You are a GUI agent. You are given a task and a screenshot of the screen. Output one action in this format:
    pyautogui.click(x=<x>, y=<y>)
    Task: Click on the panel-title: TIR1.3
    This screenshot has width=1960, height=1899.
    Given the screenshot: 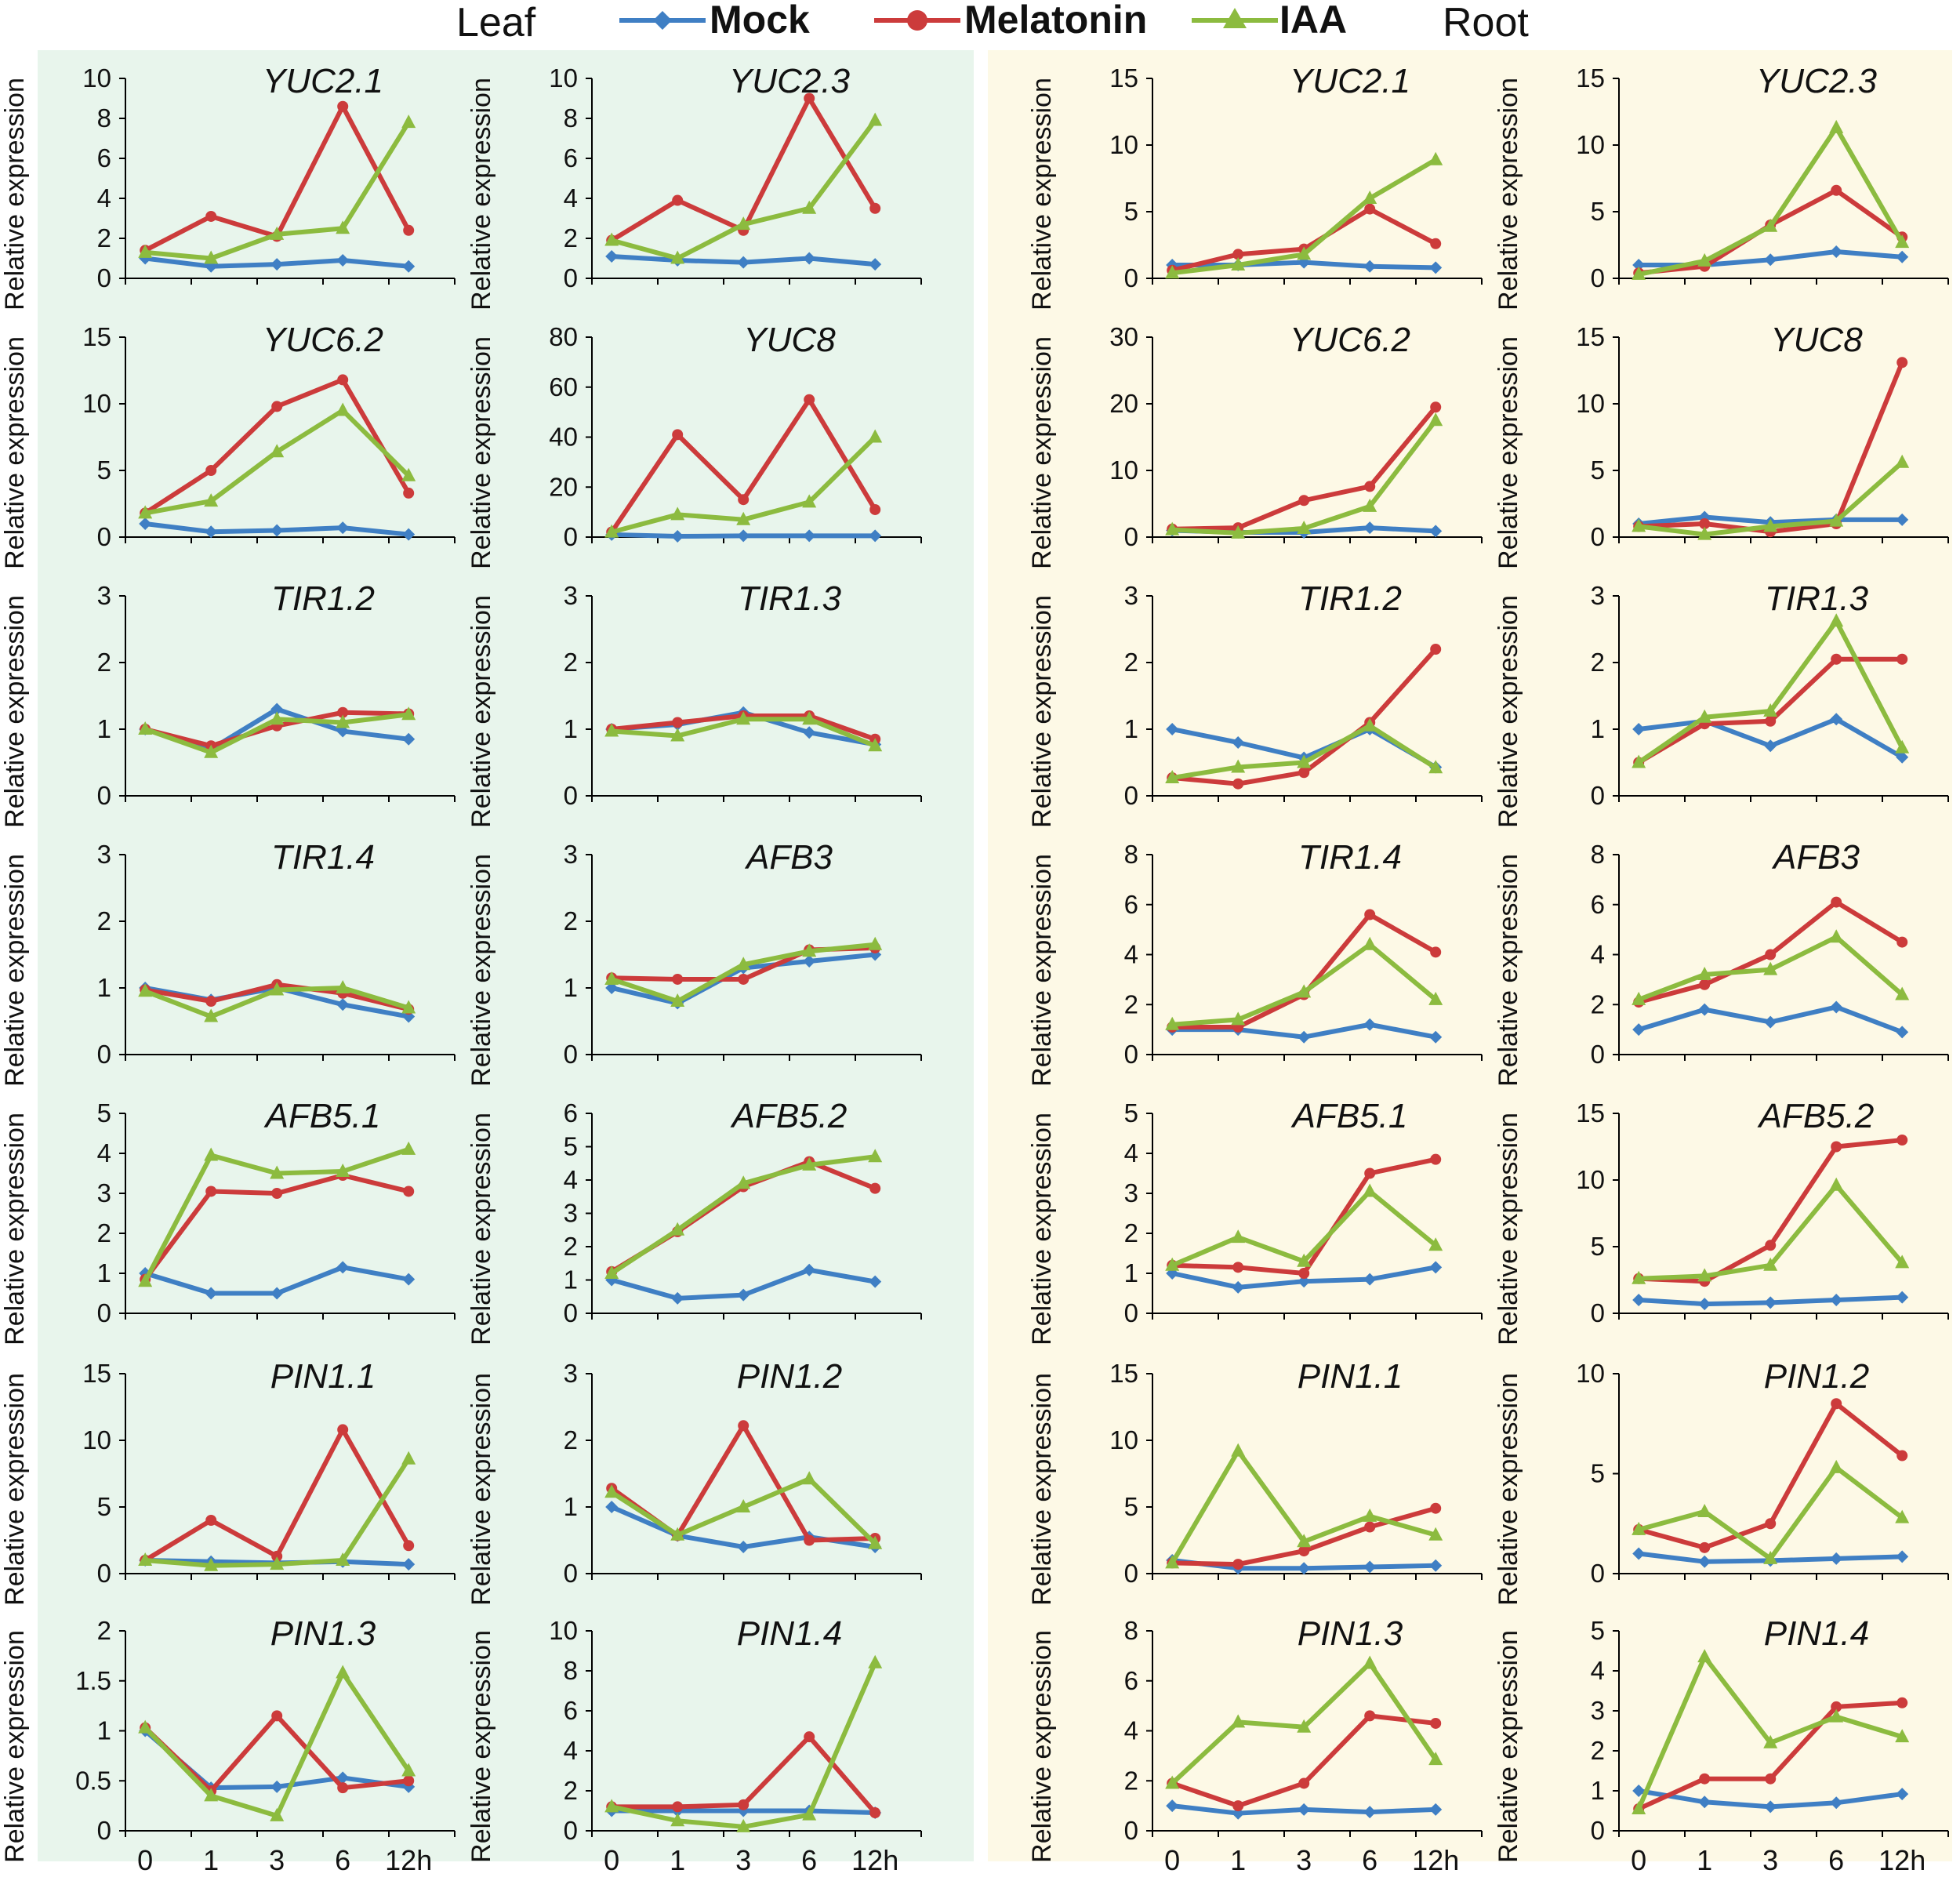 What is the action you would take?
    pyautogui.click(x=790, y=598)
    